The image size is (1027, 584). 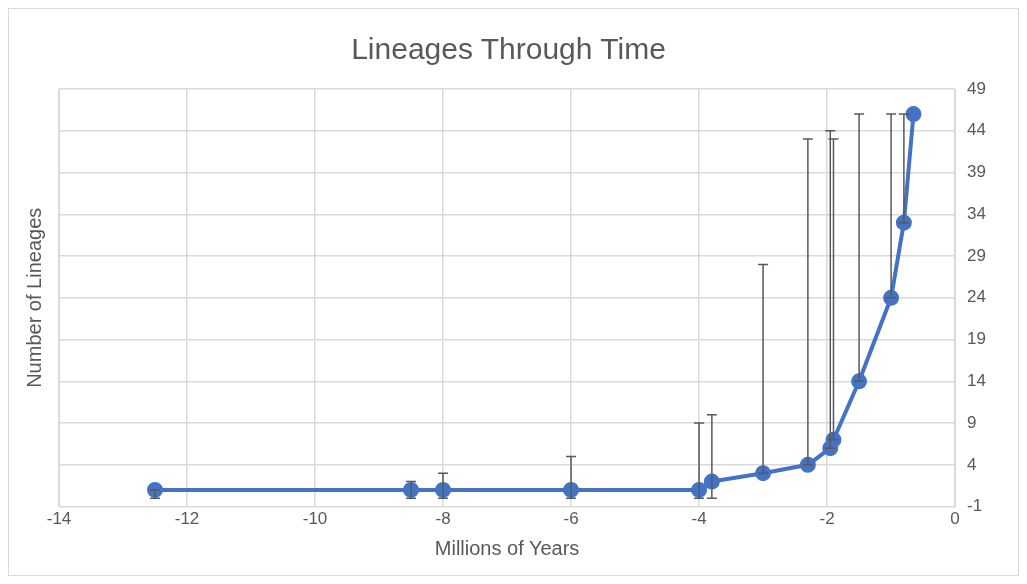 What do you see at coordinates (977, 213) in the screenshot?
I see `y-tick-label: 34` at bounding box center [977, 213].